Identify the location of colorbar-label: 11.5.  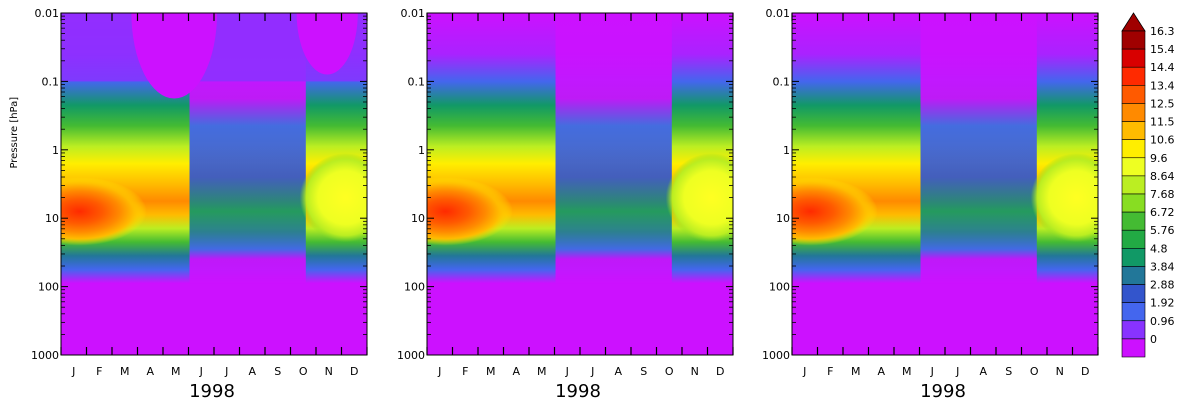
(1162, 122).